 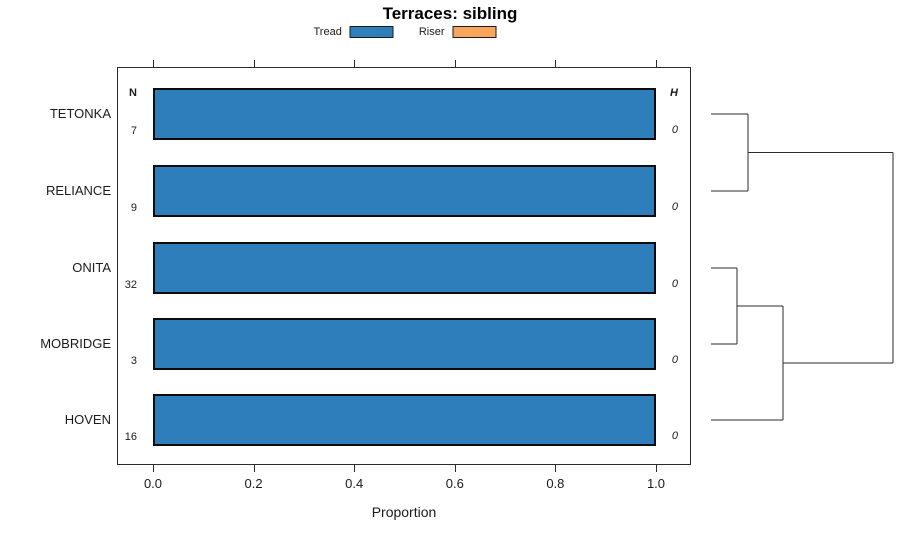 I want to click on n-value: 9, so click(x=133, y=208).